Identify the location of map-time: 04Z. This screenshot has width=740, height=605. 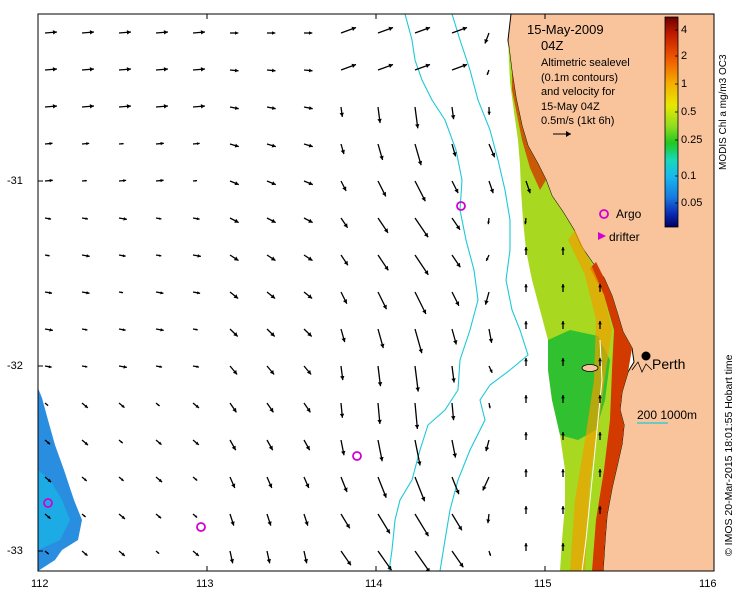
(552, 45).